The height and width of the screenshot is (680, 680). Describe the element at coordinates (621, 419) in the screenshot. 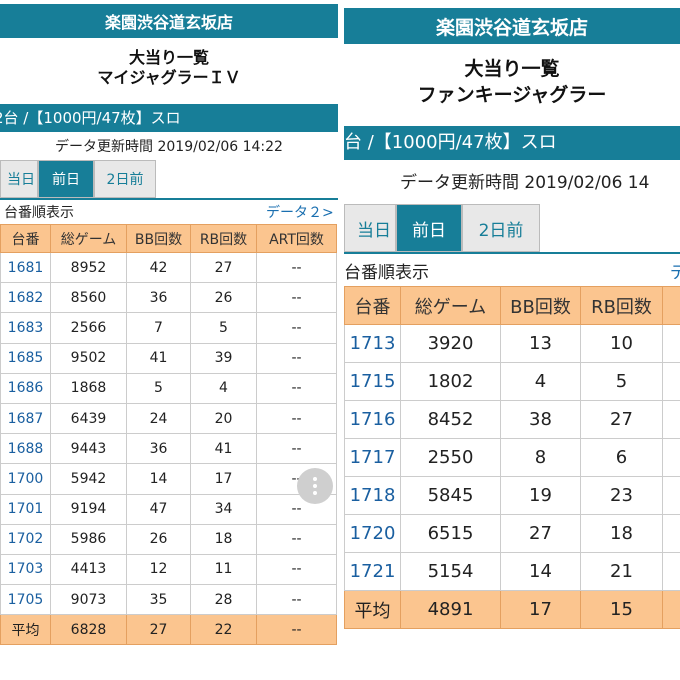

I see `rb-count-cell: 27` at that location.